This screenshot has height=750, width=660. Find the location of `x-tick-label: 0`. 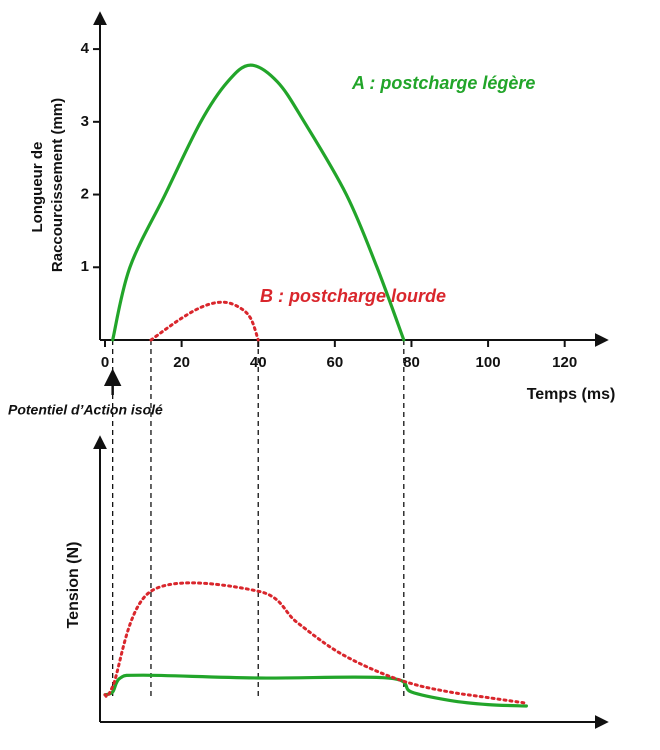

x-tick-label: 0 is located at coordinates (105, 362).